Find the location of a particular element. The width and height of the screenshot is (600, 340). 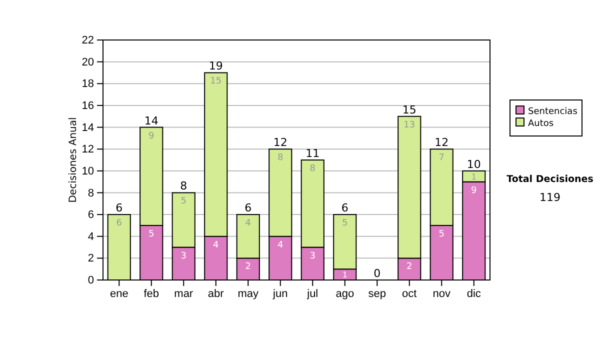

x-tick-label: nov is located at coordinates (441, 294).